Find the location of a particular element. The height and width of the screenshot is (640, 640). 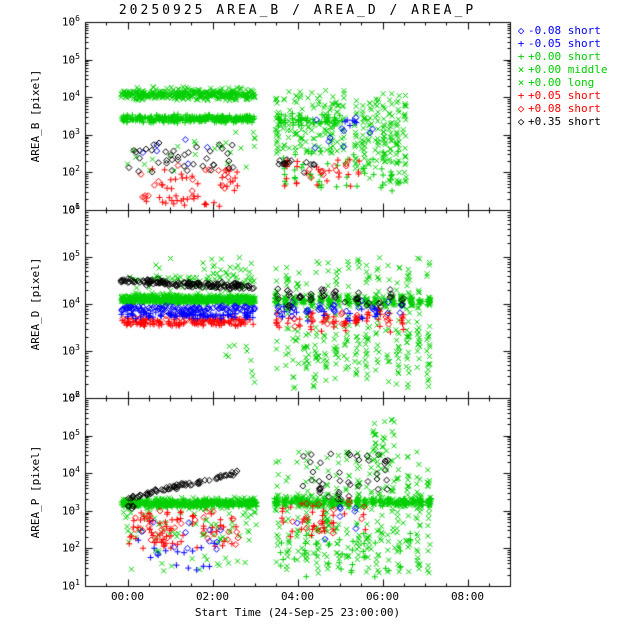

legend-label: +0.00 long is located at coordinates (561, 82).